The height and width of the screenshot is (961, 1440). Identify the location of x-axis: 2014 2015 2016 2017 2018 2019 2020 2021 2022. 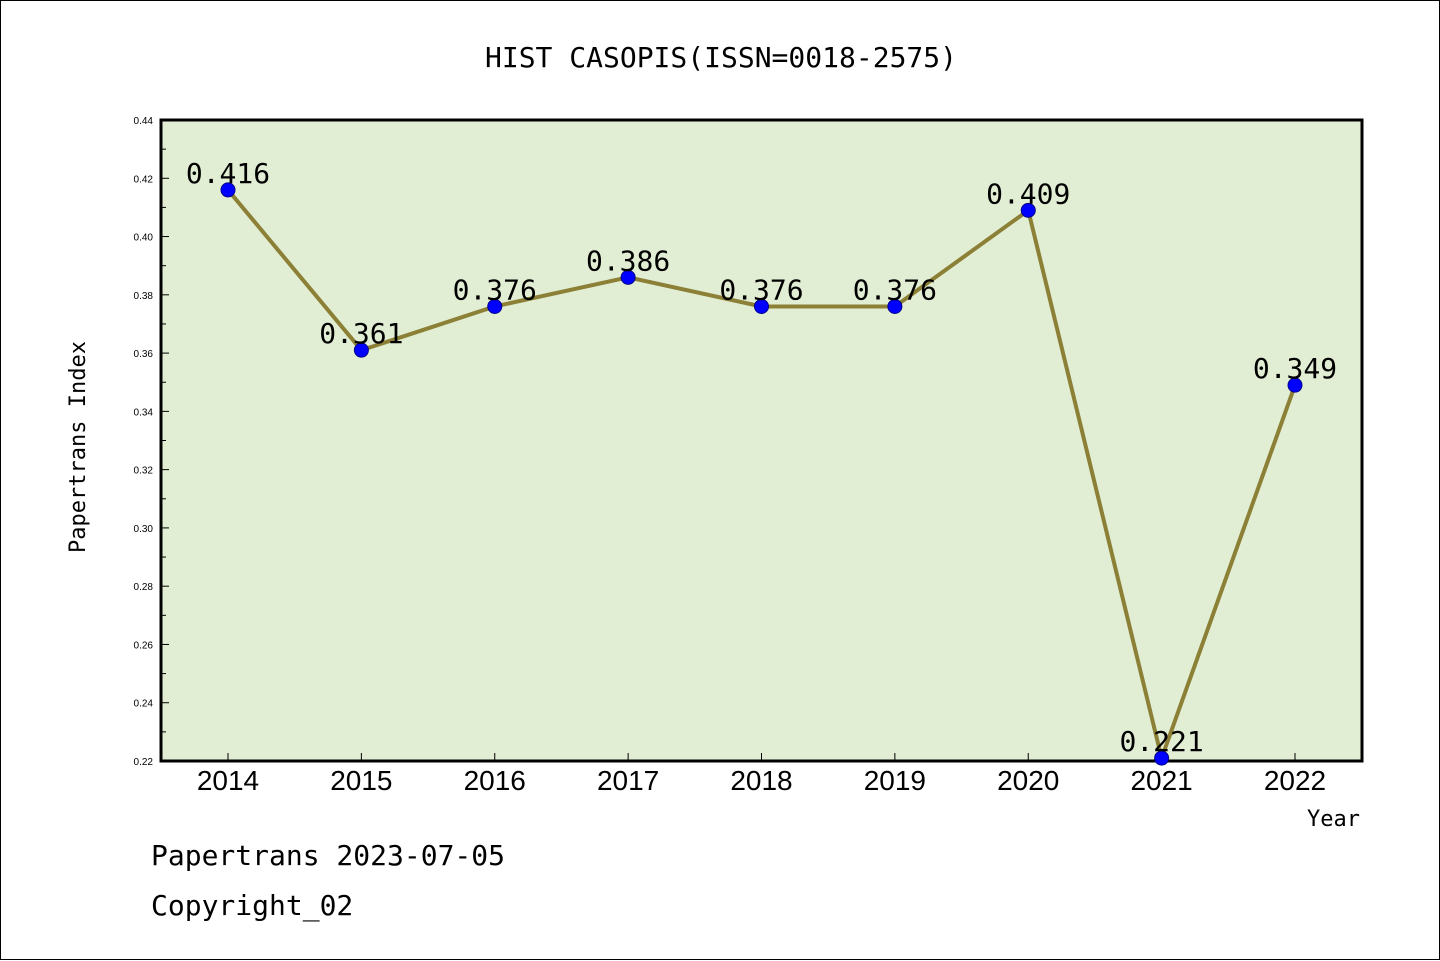
(761, 774).